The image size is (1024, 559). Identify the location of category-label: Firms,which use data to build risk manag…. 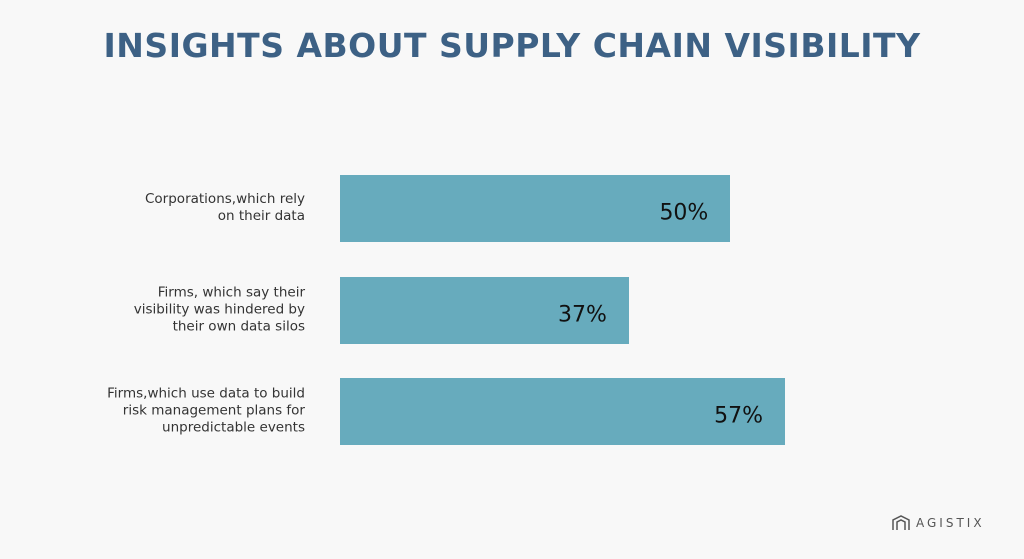
(206, 410).